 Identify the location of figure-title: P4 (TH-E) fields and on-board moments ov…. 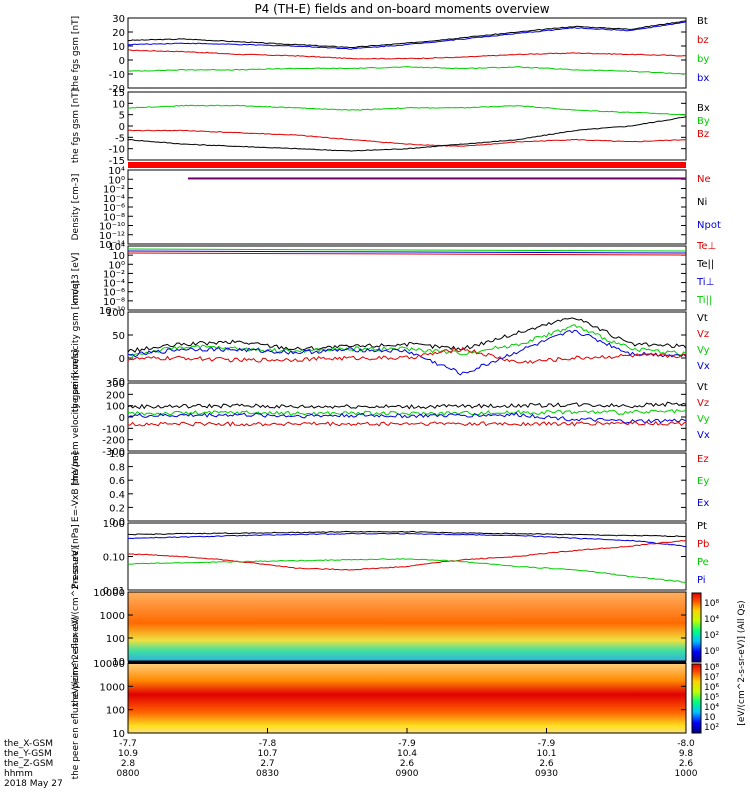
(401, 9).